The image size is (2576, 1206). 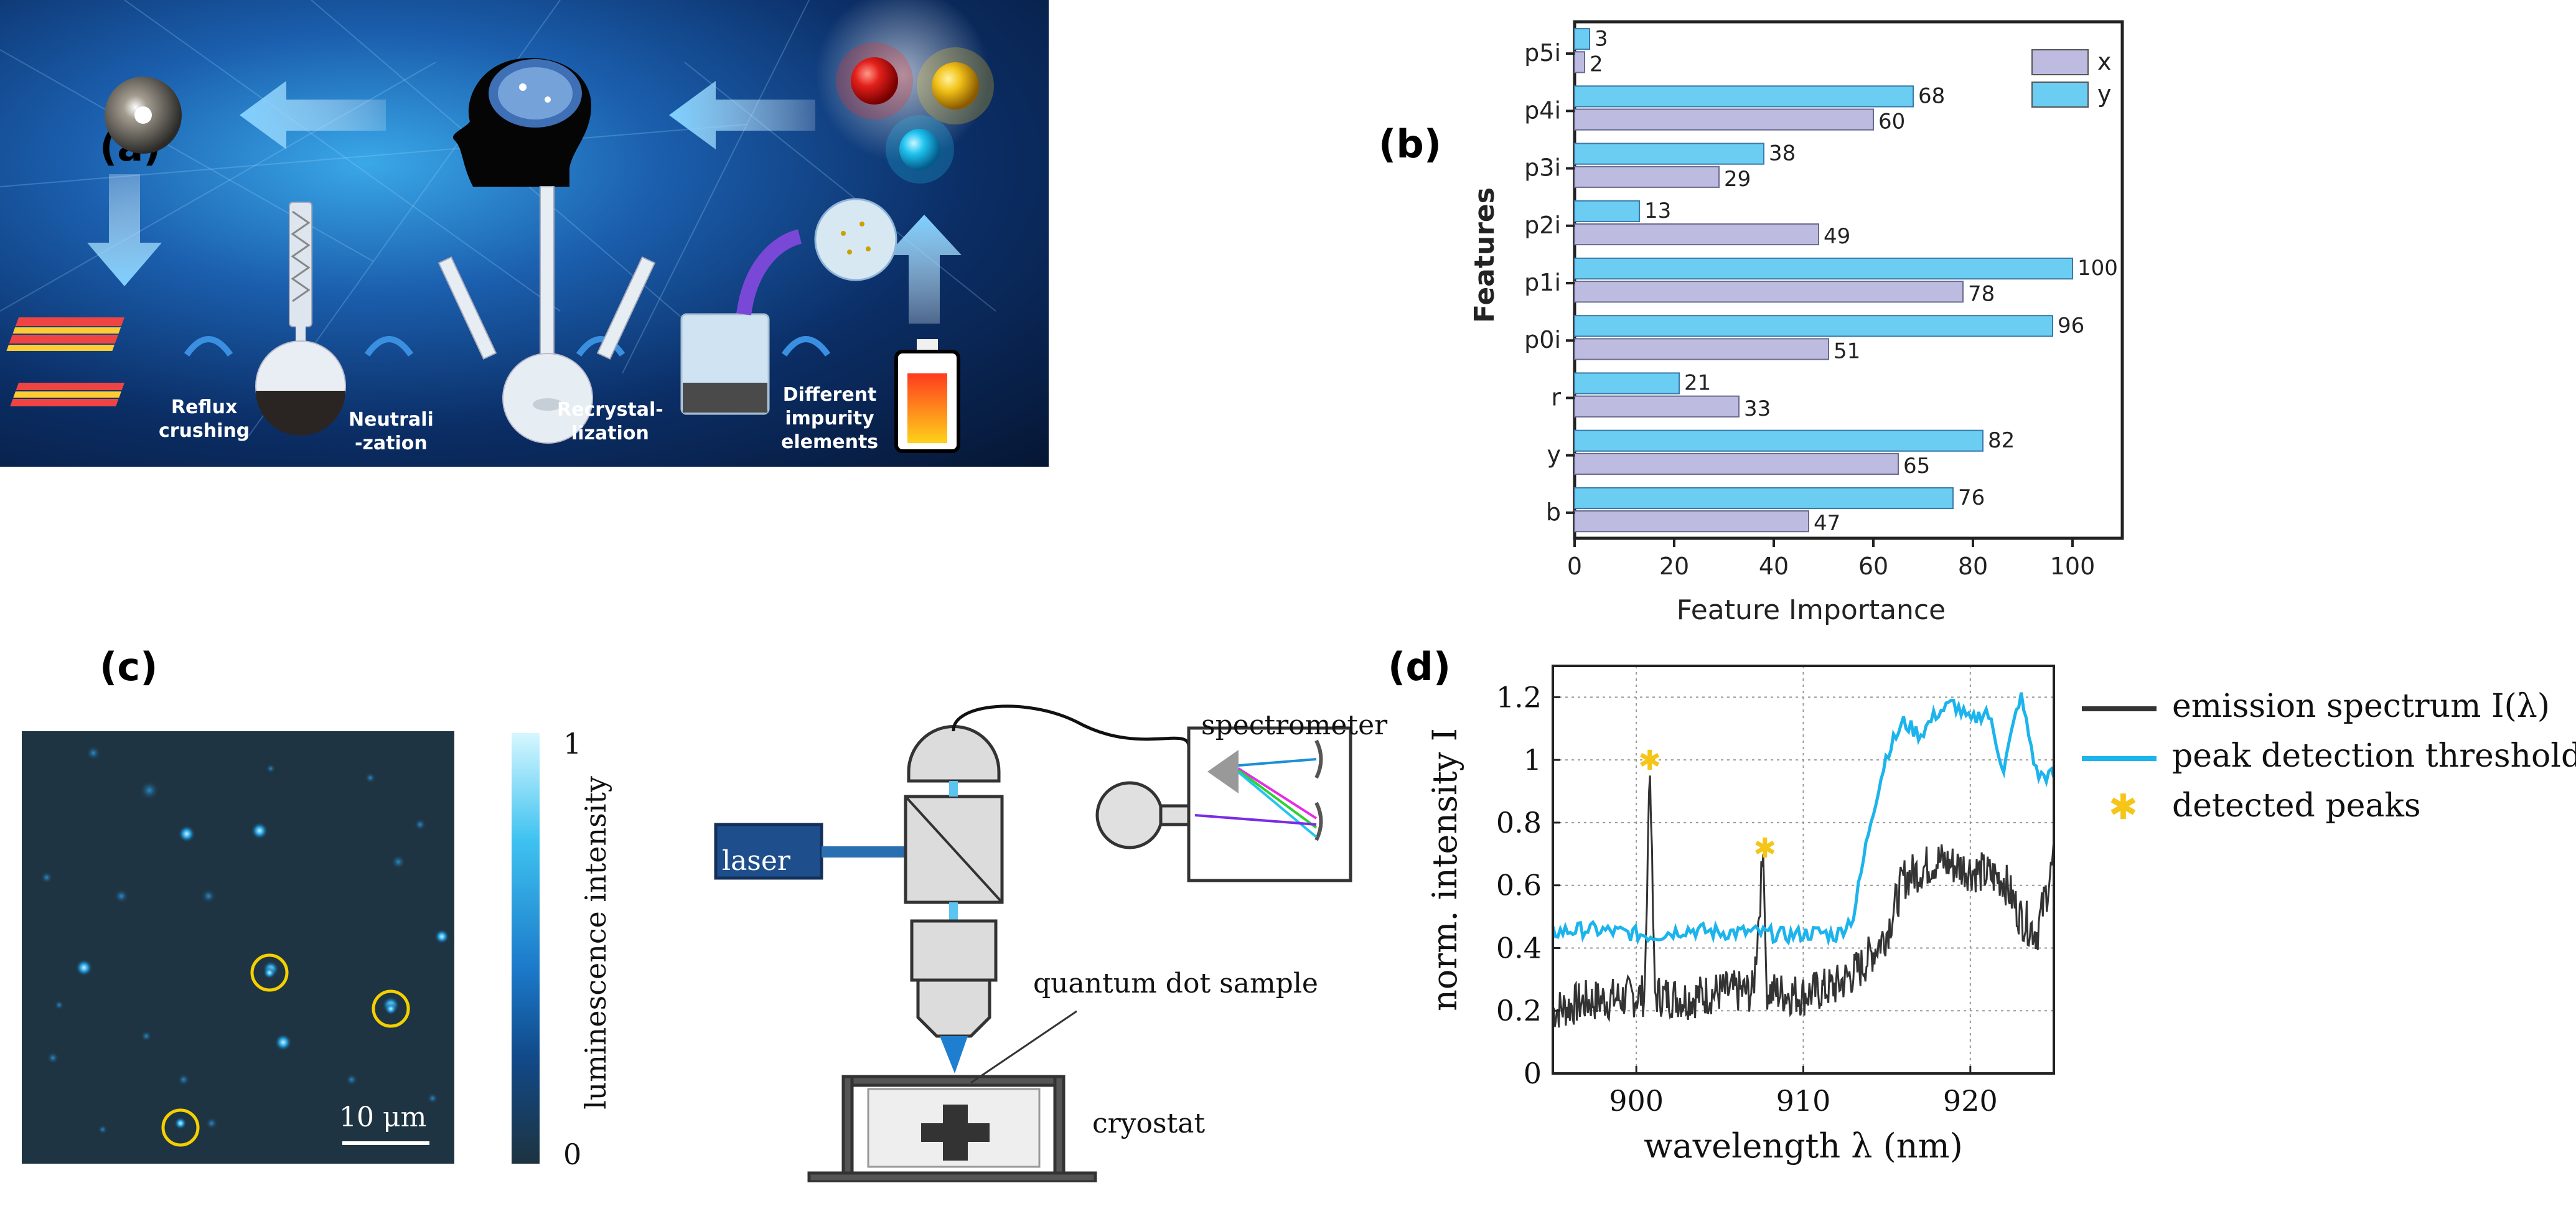 I want to click on layered-crystal-icon, so click(x=65, y=361).